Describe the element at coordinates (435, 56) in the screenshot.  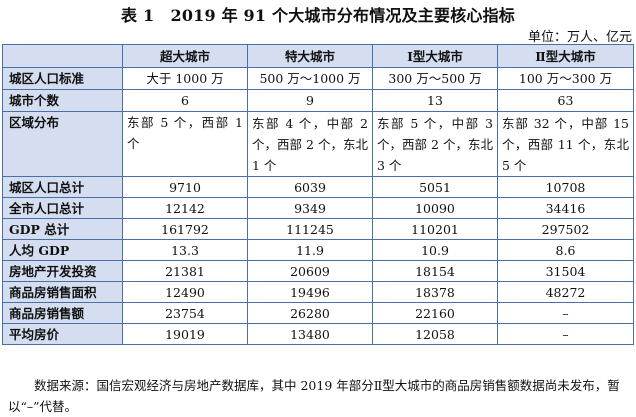
I see `column-header: Ⅰ型大城市` at that location.